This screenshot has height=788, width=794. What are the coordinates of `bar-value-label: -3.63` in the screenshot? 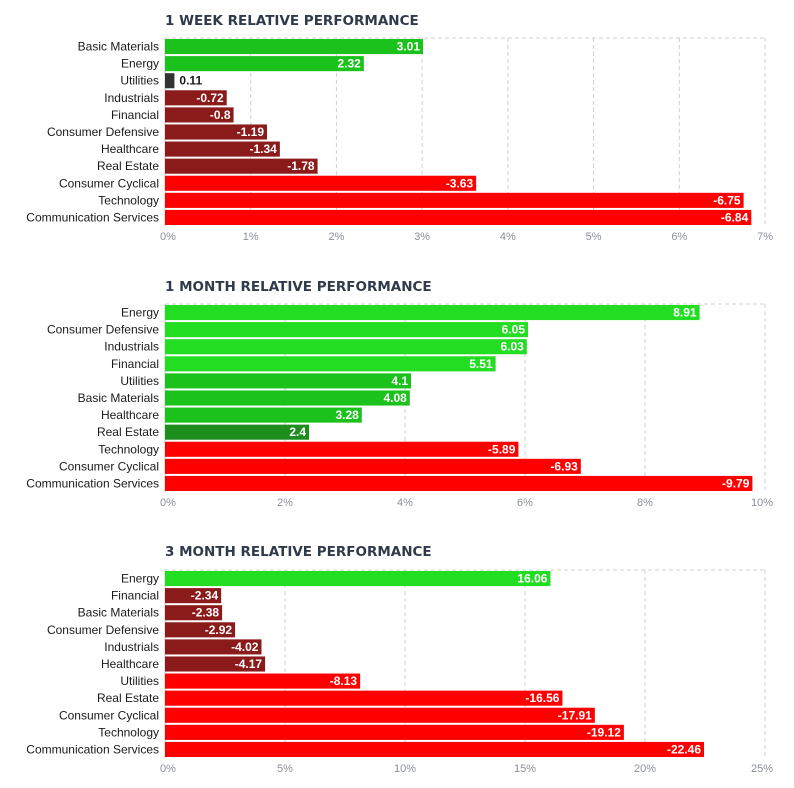 It's located at (460, 183).